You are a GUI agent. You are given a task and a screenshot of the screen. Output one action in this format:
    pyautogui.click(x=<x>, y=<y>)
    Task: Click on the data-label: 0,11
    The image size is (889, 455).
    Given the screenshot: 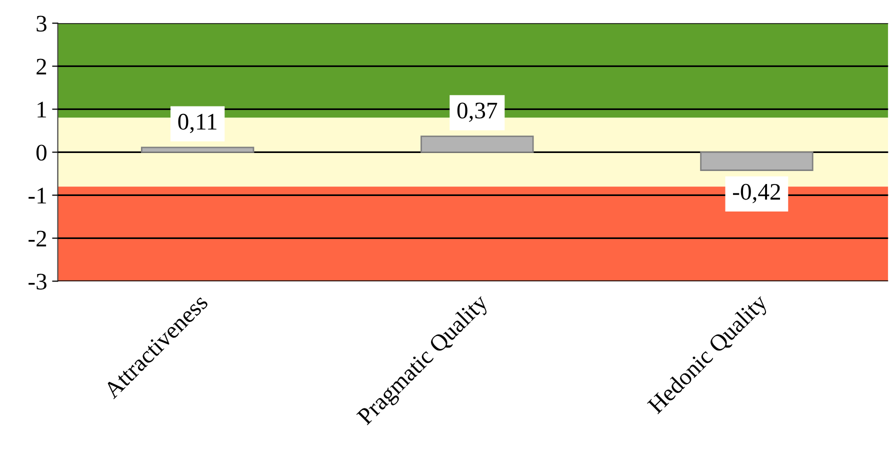 What is the action you would take?
    pyautogui.click(x=197, y=124)
    